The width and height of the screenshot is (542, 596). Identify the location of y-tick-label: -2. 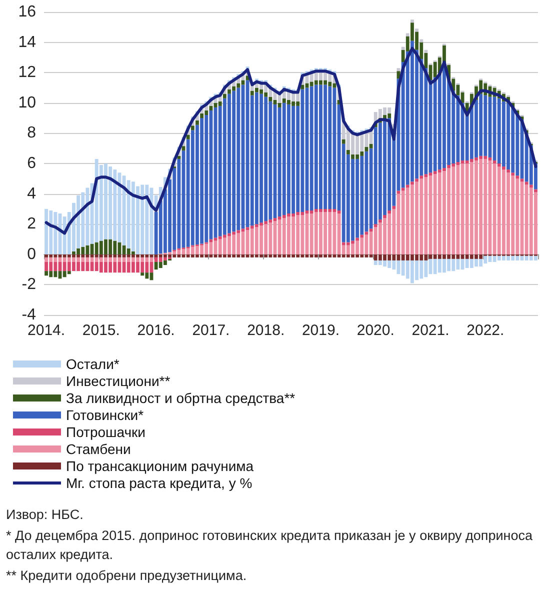
(29, 285).